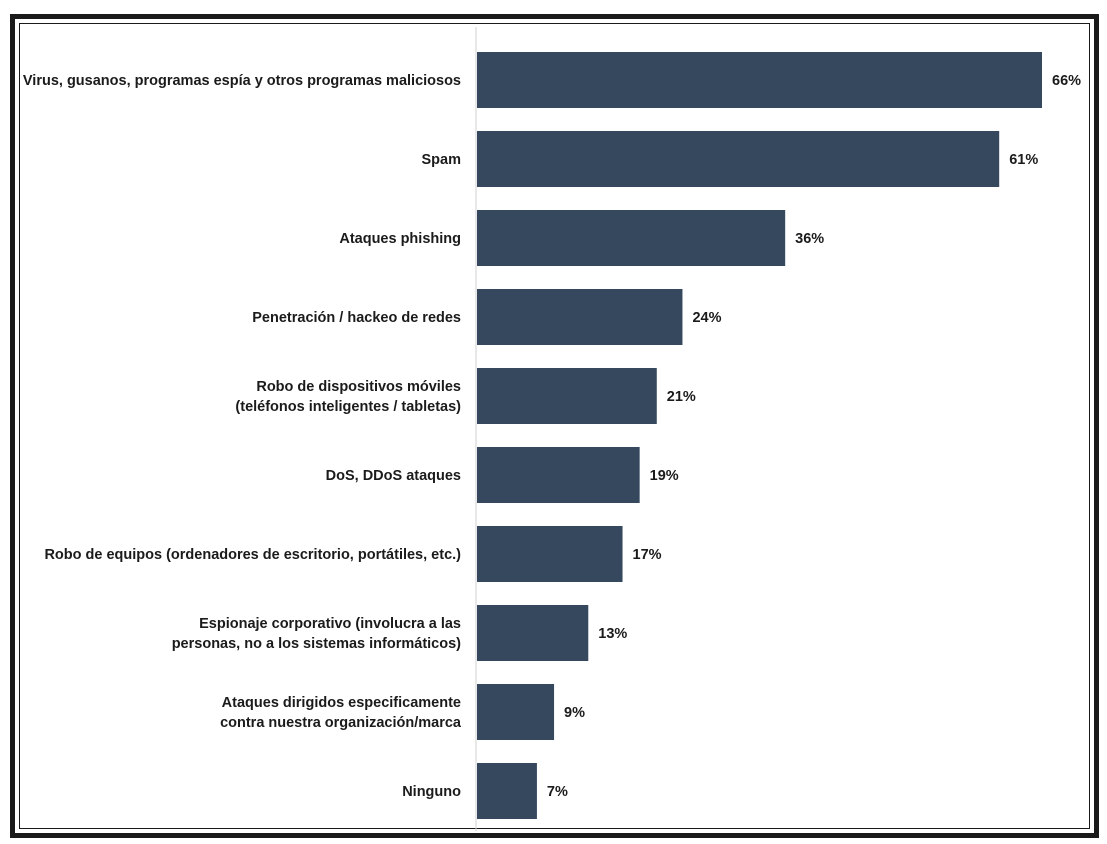 This screenshot has width=1107, height=844. I want to click on value-label: 7%, so click(557, 792).